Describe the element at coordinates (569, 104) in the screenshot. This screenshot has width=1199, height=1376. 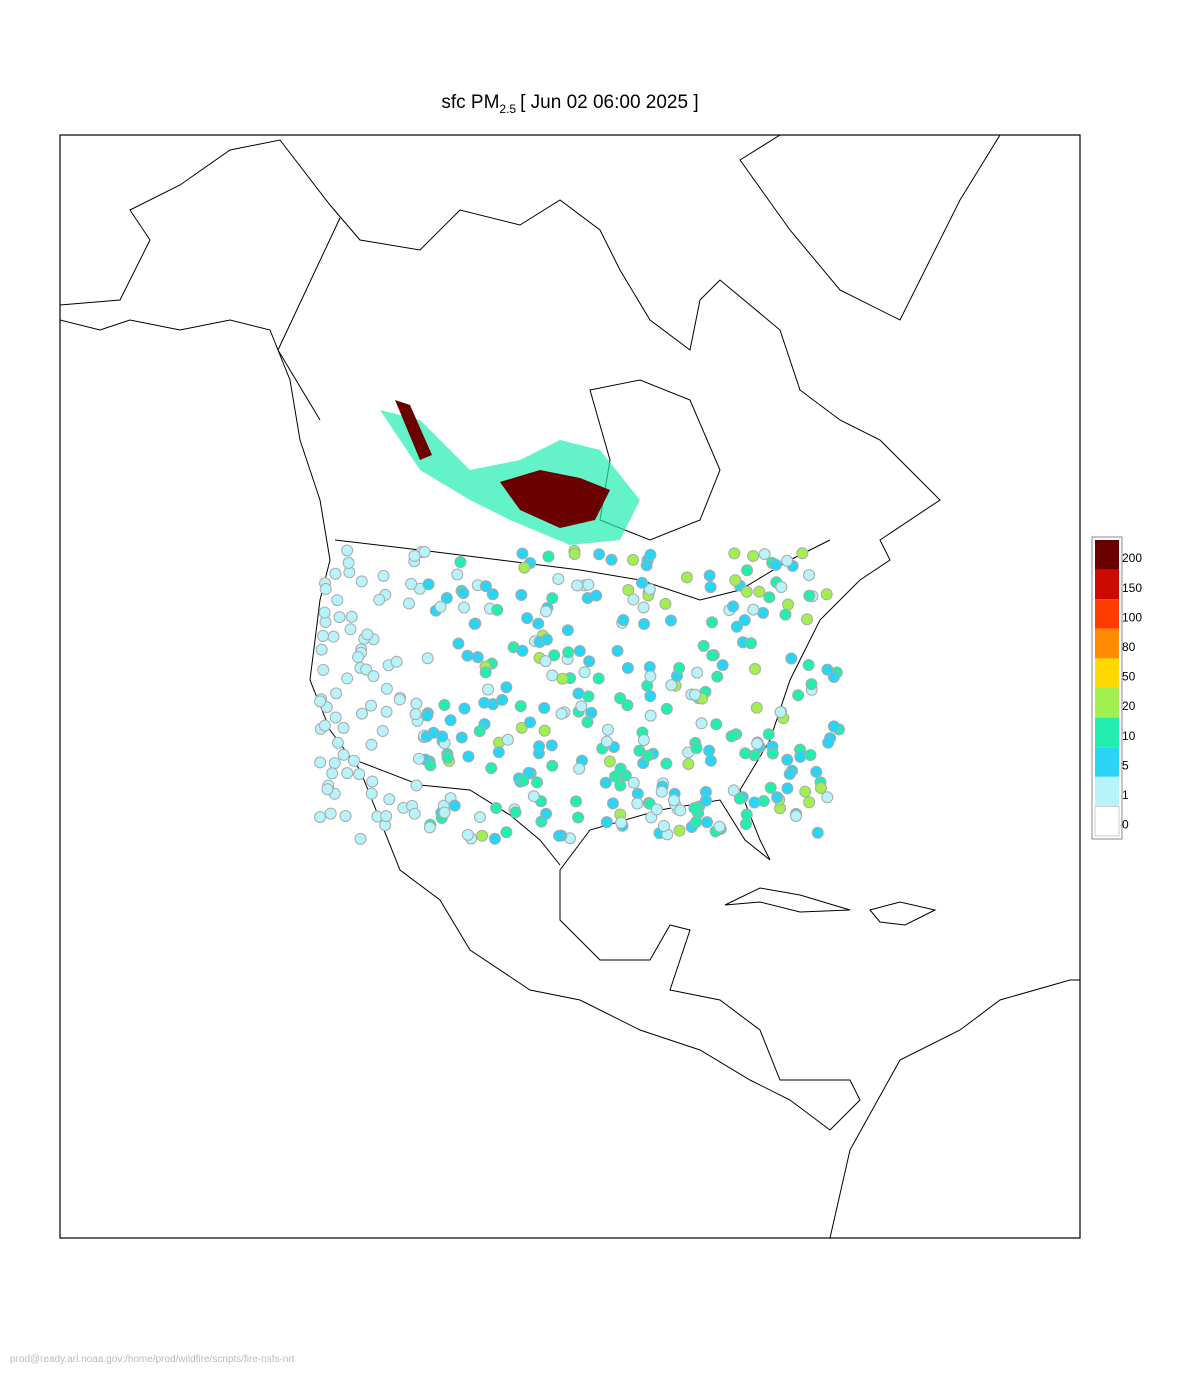
I see `map-title: sfc PM2.5 [ Jun 02 06:00 2025 ]` at that location.